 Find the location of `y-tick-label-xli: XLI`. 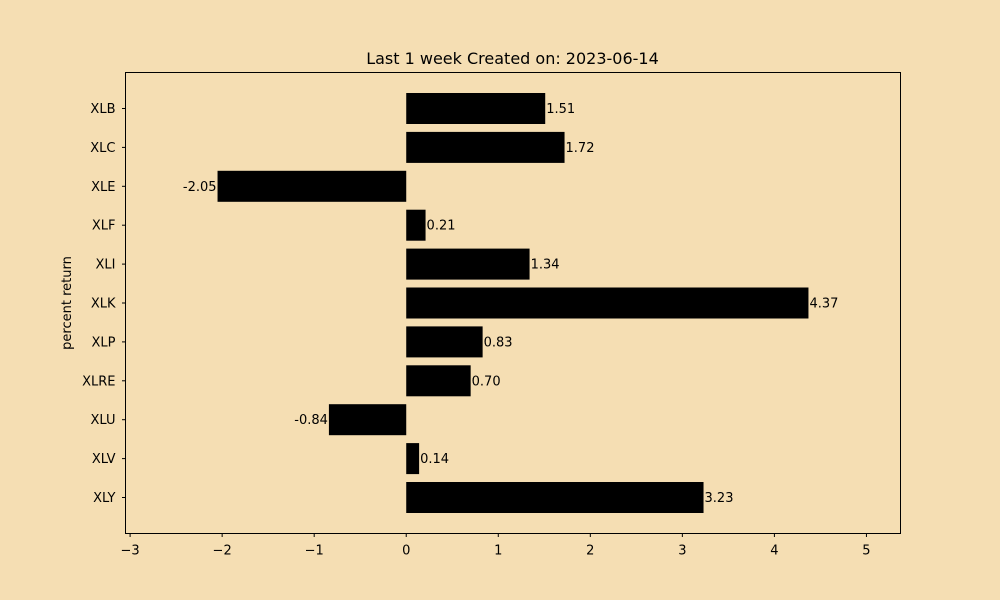

y-tick-label-xli: XLI is located at coordinates (106, 265).